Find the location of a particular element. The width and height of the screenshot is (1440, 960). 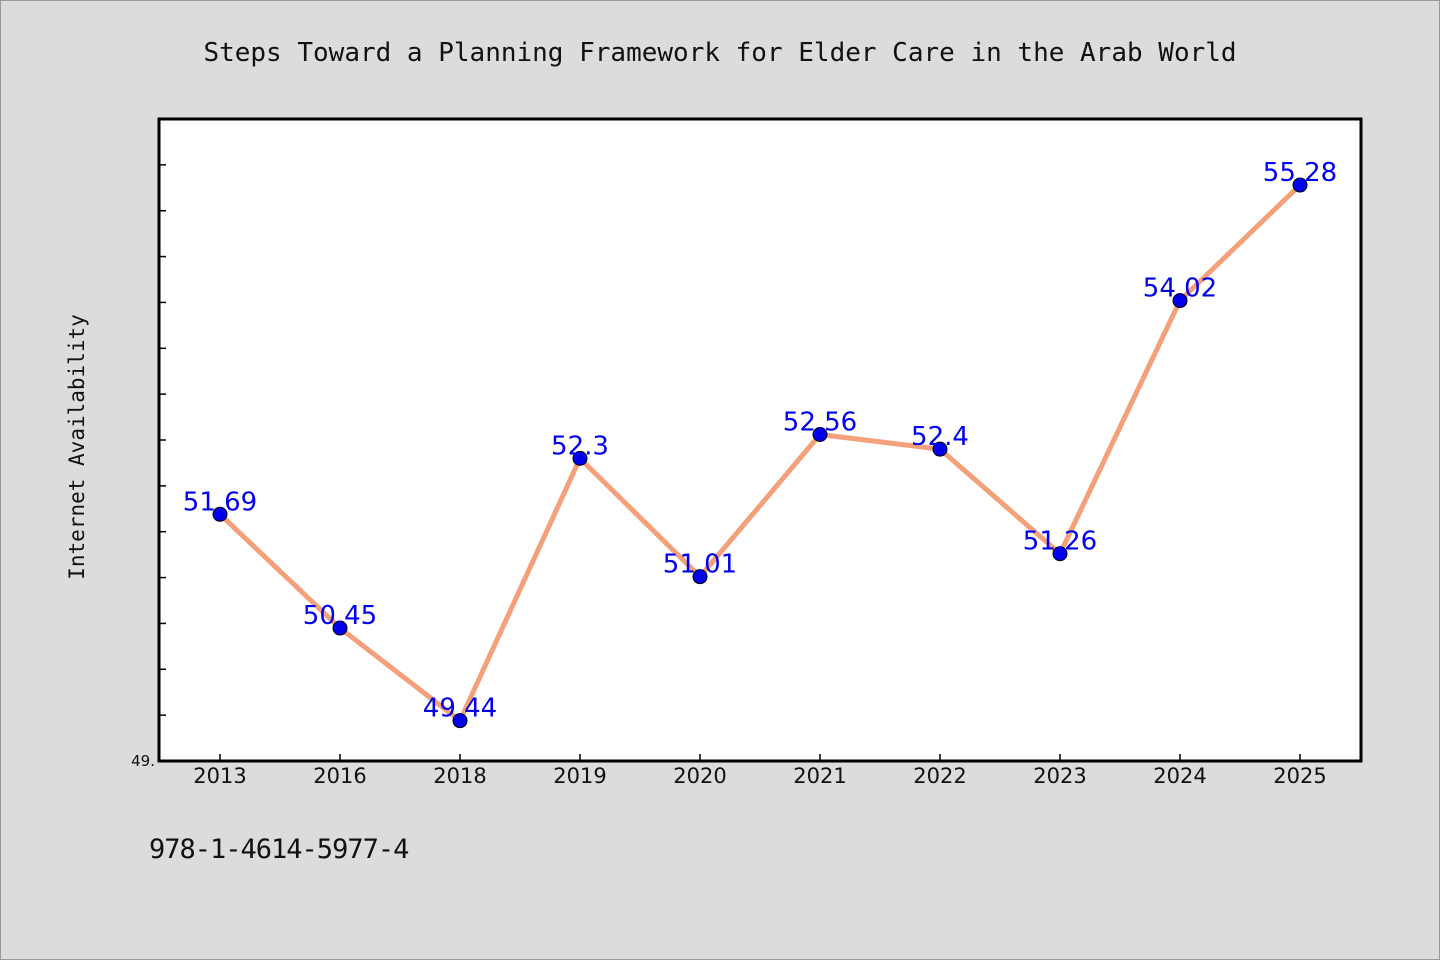

x-tick-label: 2023 is located at coordinates (1059, 776).